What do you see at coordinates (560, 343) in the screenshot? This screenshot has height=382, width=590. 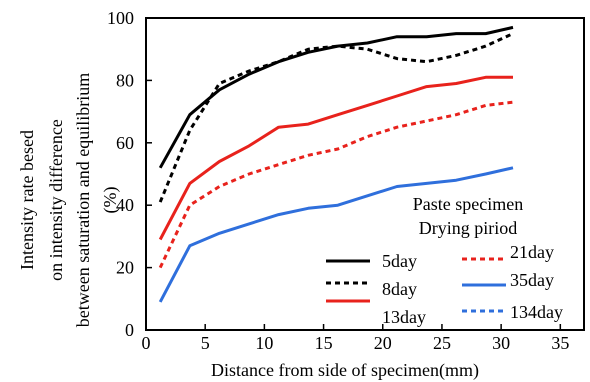 I see `x-tick-label: 35` at bounding box center [560, 343].